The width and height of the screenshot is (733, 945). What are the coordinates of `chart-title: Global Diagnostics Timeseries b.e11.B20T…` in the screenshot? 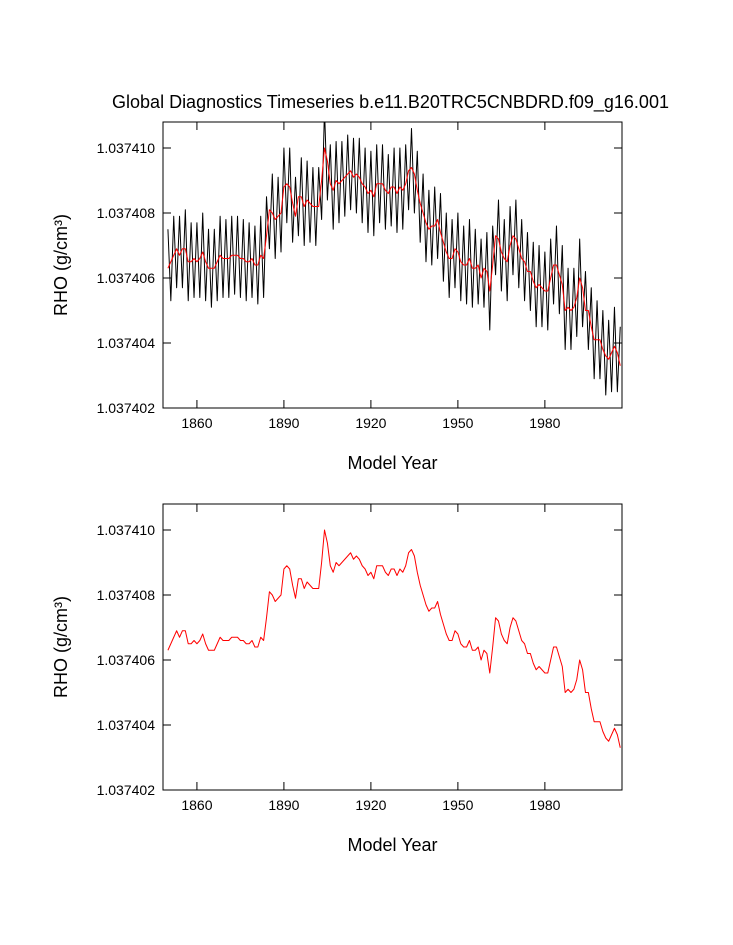 It's located at (390, 102).